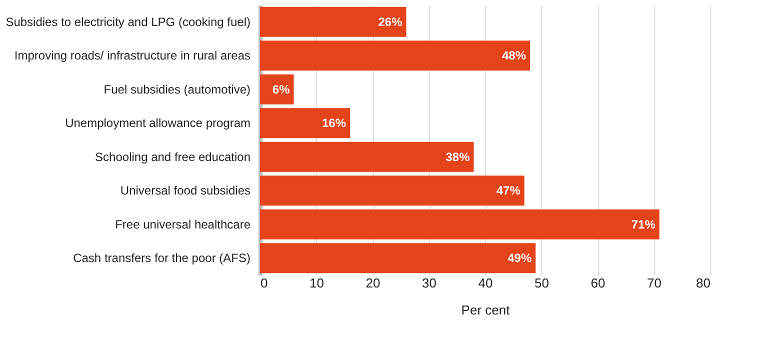 Image resolution: width=764 pixels, height=344 pixels. Describe the element at coordinates (508, 191) in the screenshot. I see `data-label: 47%` at that location.